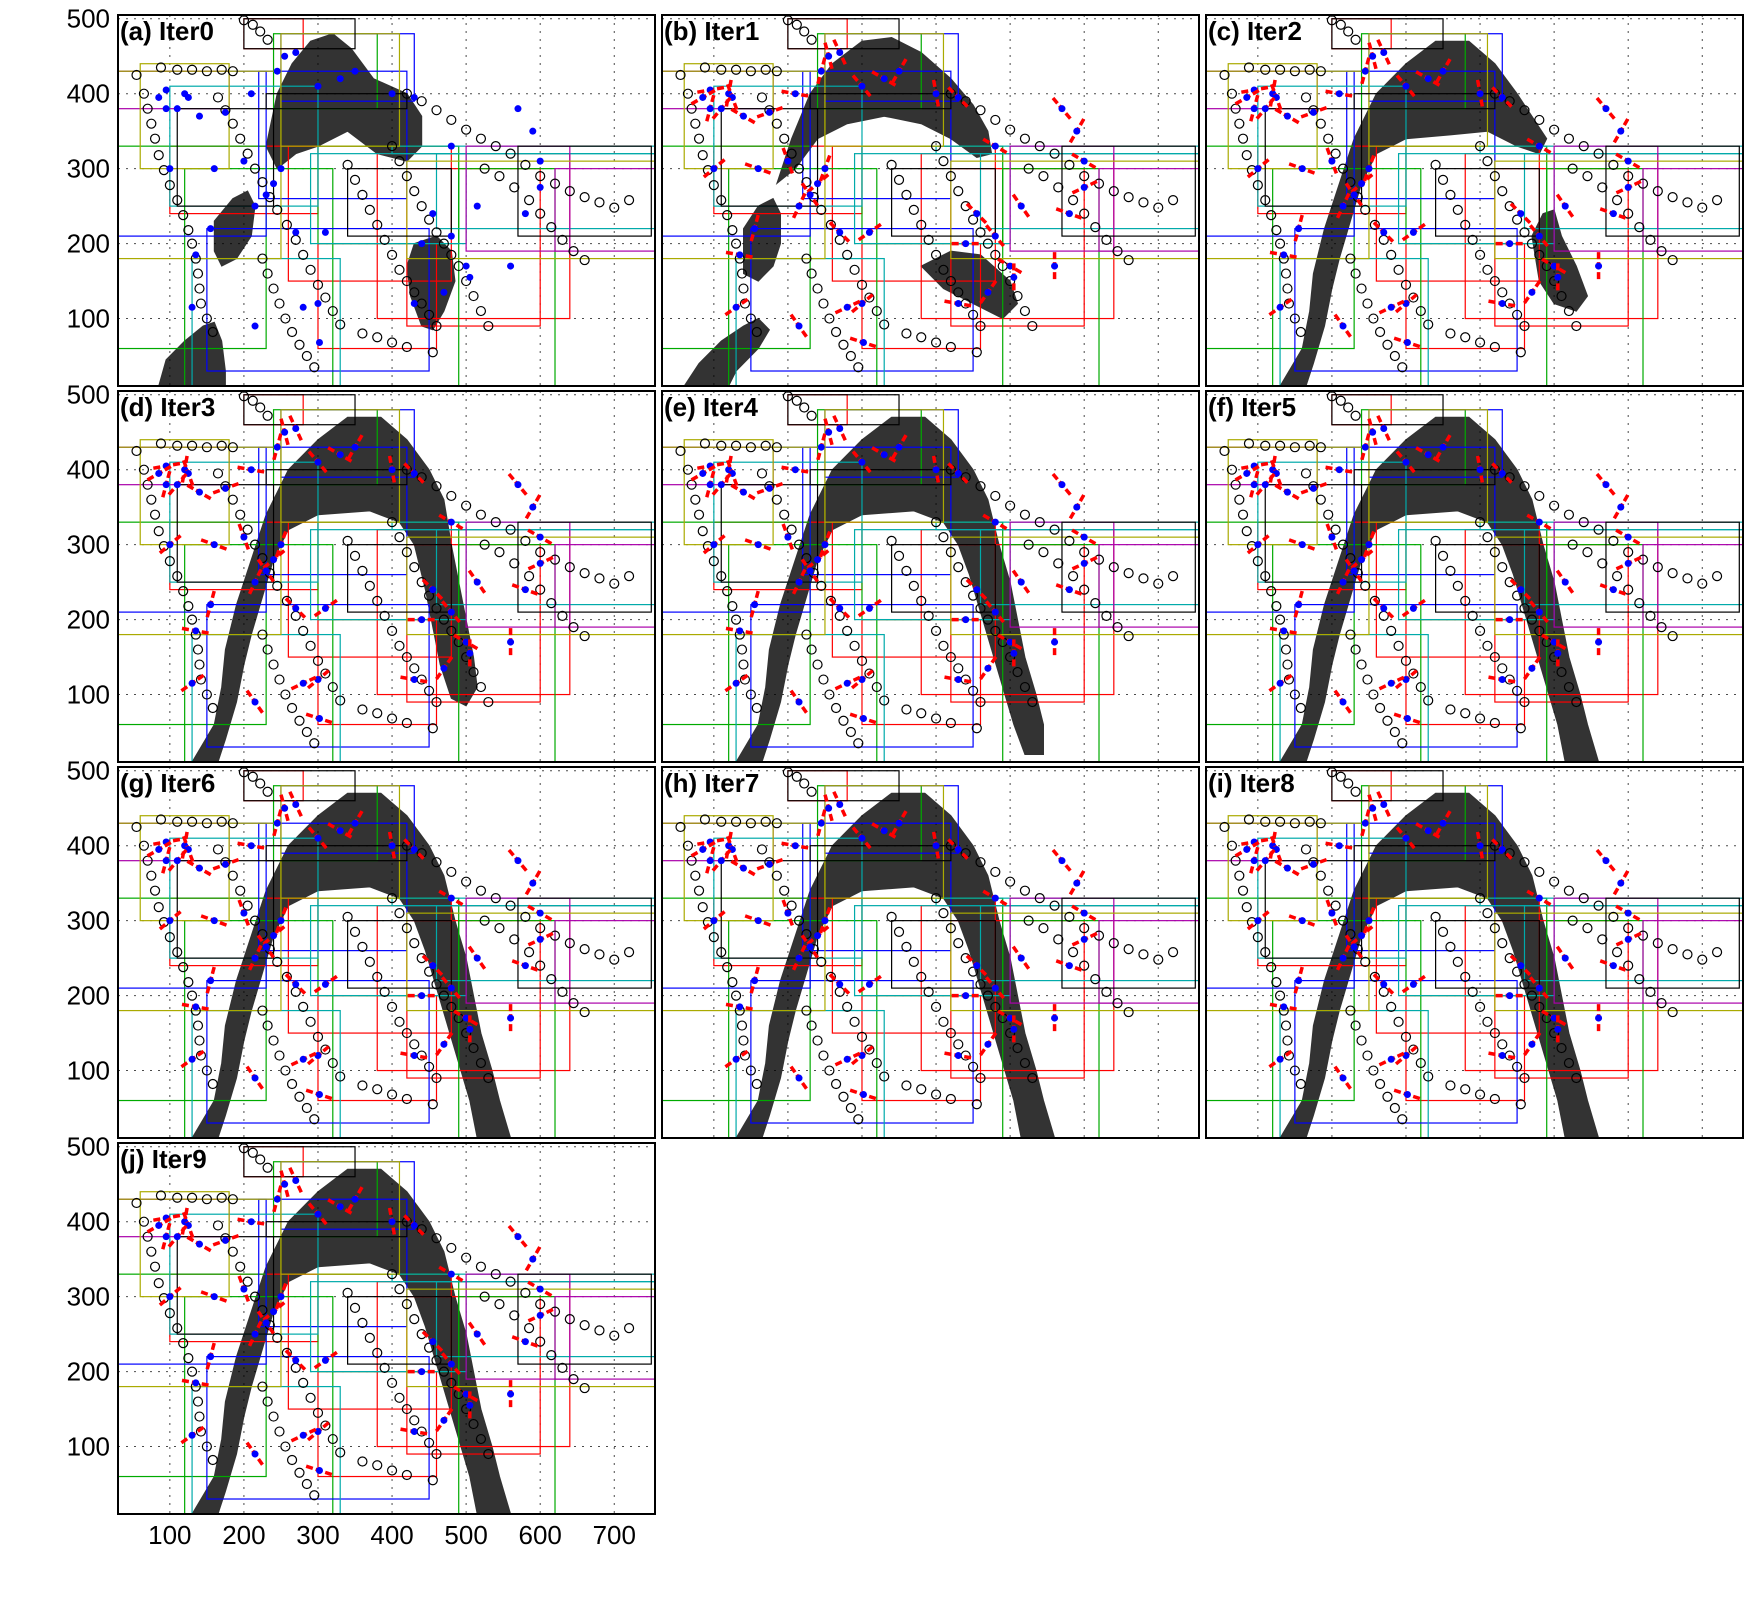  What do you see at coordinates (167, 407) in the screenshot?
I see `panel-title: (d) Iter3` at bounding box center [167, 407].